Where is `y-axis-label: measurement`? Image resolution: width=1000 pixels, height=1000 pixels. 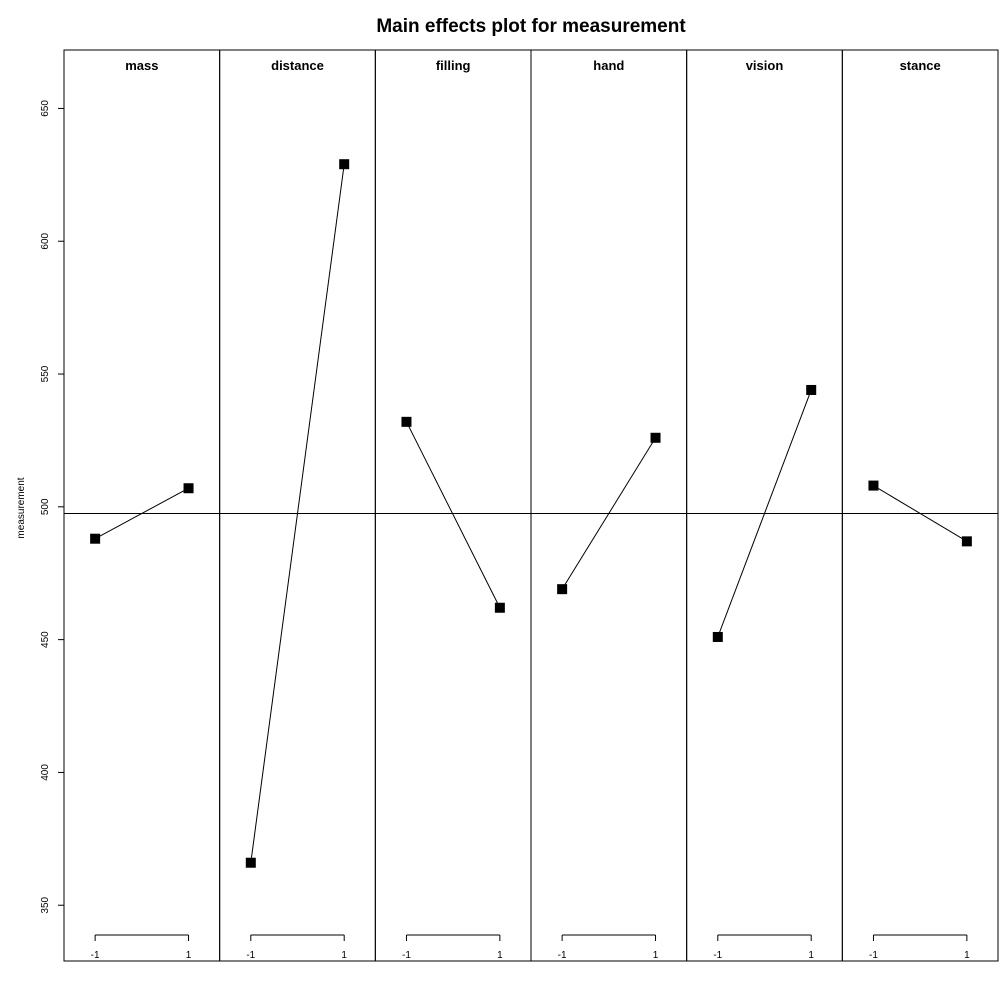 y-axis-label: measurement is located at coordinates (21, 507).